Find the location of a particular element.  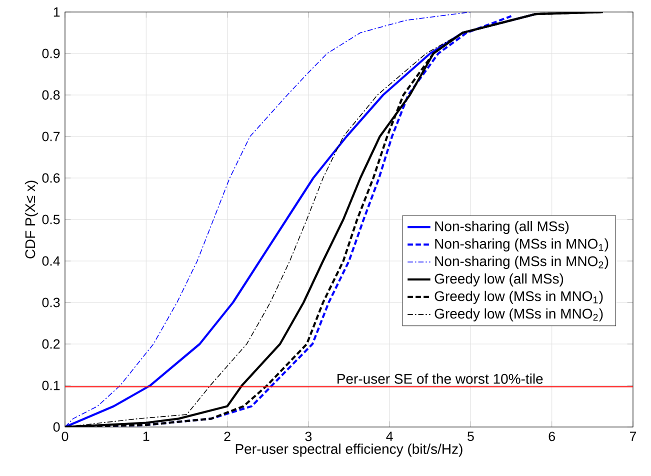

y-tick-label: 0.3 is located at coordinates (51, 303).